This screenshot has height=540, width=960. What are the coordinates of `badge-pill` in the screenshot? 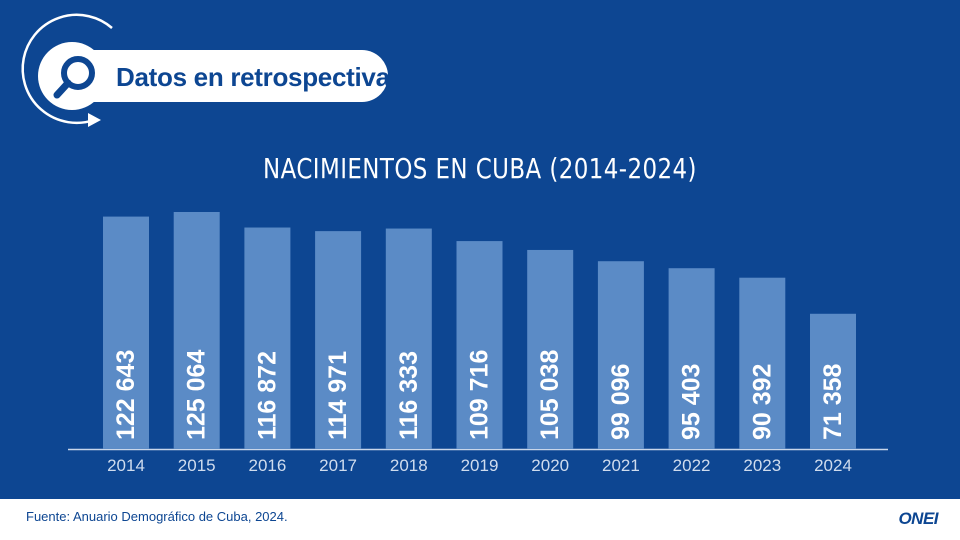 It's located at (227, 76).